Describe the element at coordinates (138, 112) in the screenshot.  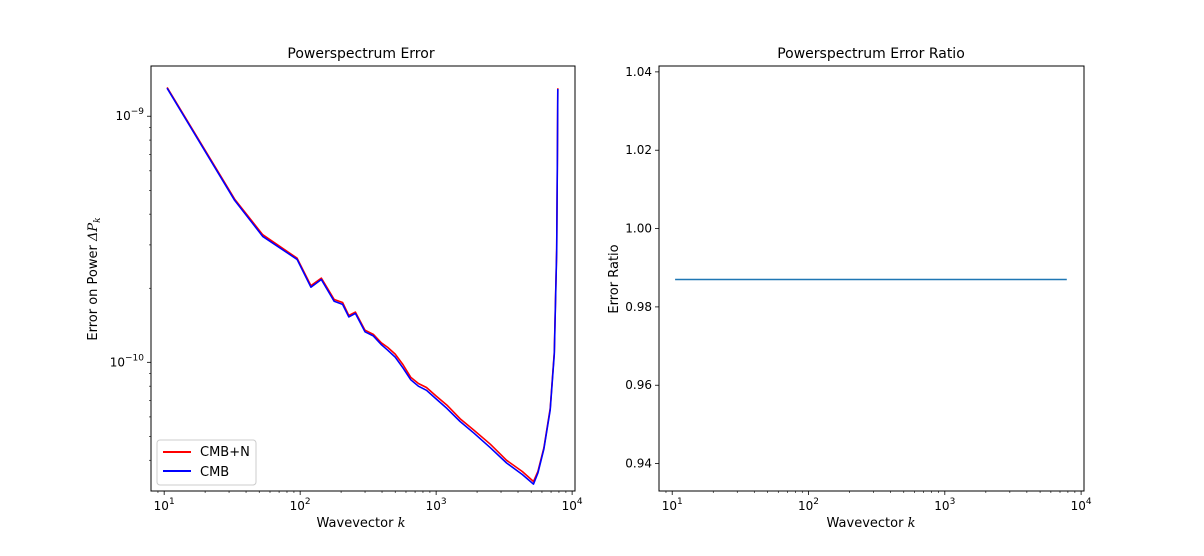
I see `y-tick-label-exponent: −9` at that location.